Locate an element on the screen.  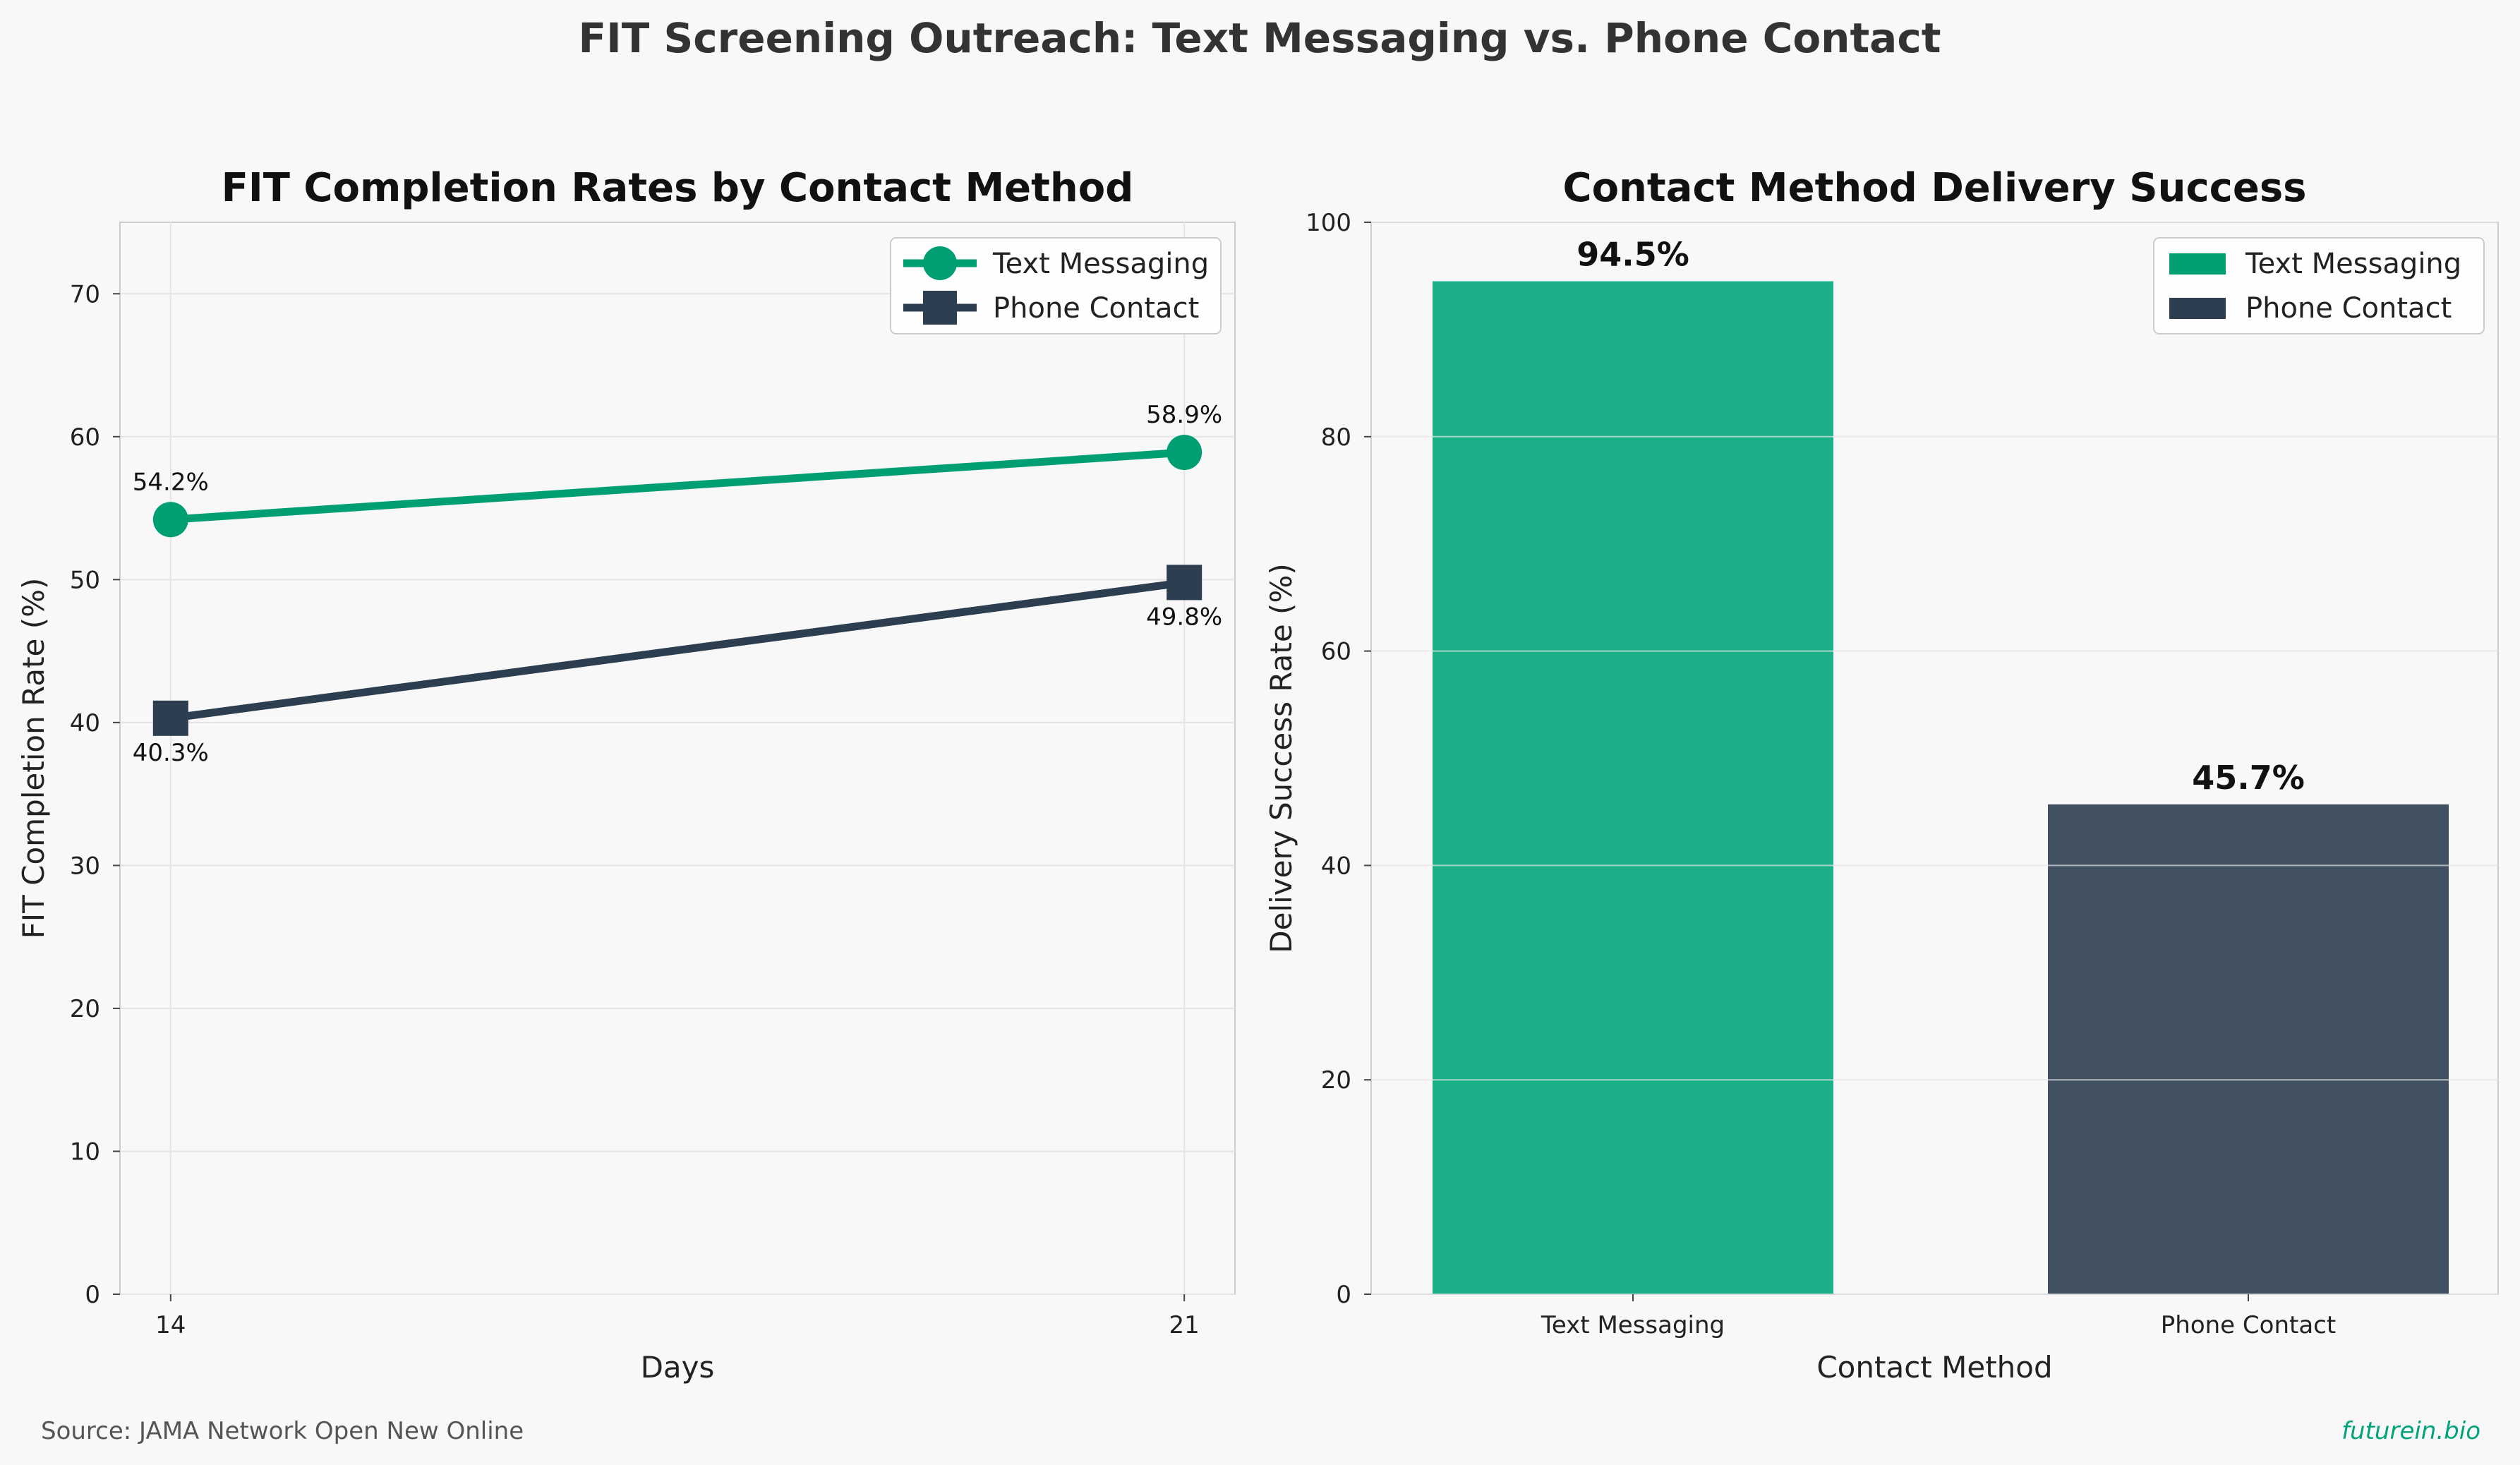
bar-x-tick-label: Text Messaging is located at coordinates (1633, 1325).